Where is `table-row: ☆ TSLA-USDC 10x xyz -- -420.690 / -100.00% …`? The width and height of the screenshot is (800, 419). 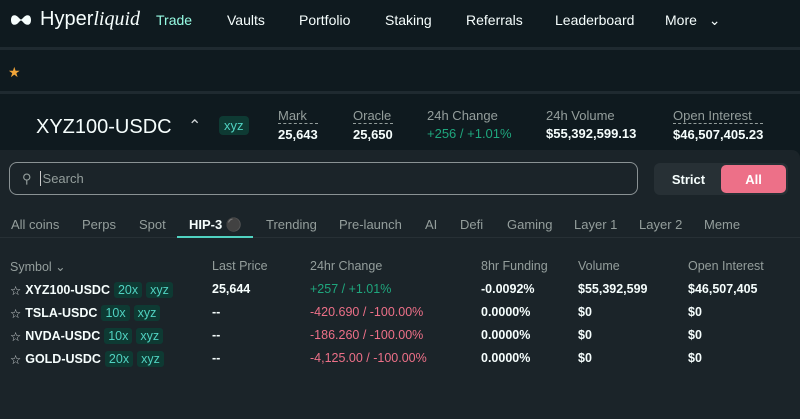 table-row: ☆ TSLA-USDC 10x xyz -- -420.690 / -100.00% … is located at coordinates (400, 313).